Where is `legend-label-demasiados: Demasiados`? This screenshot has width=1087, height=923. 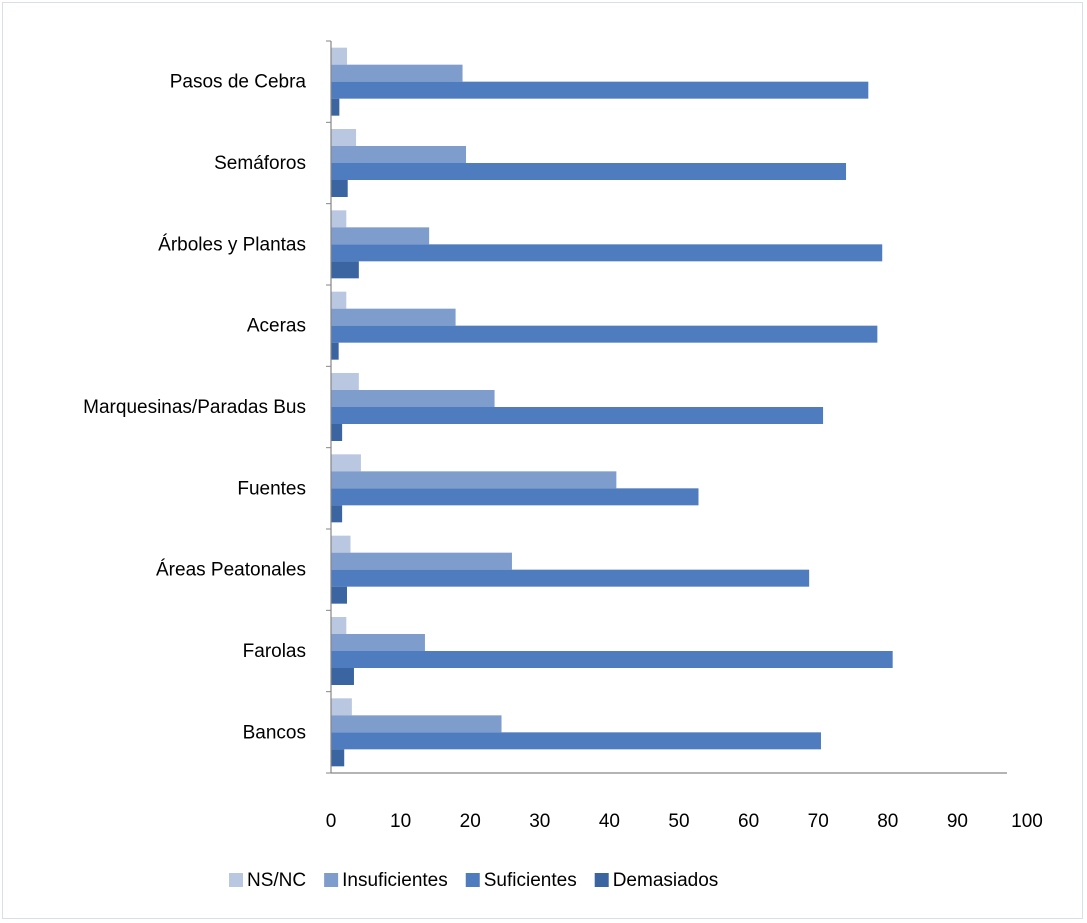 legend-label-demasiados: Demasiados is located at coordinates (666, 880).